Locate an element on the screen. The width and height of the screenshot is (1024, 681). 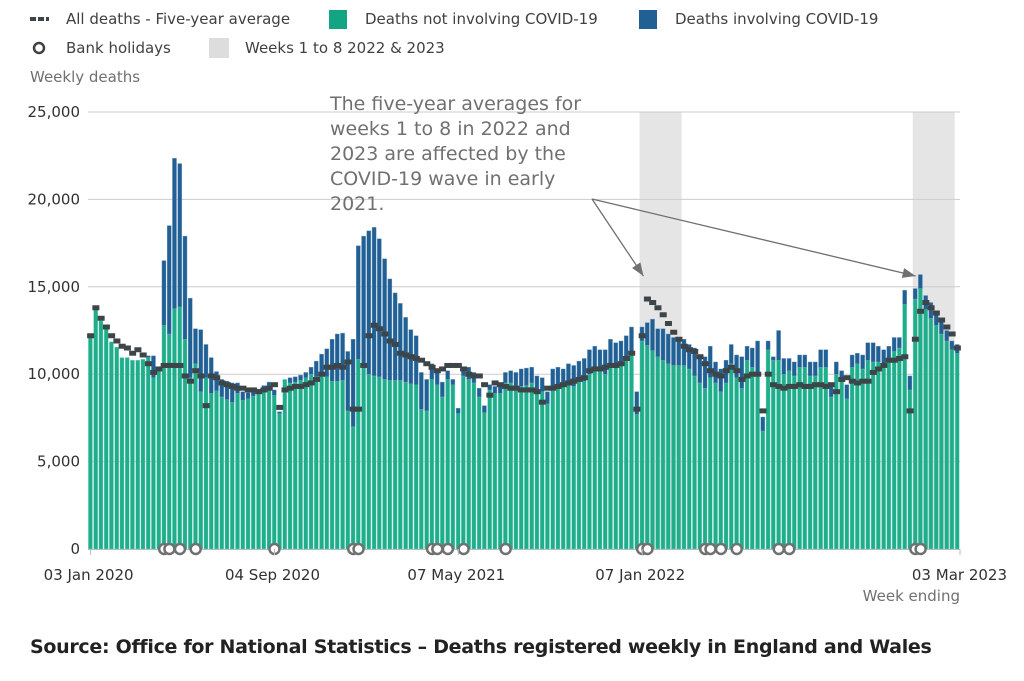
x-tick-label: 04 Sep 2020 is located at coordinates (272, 575).